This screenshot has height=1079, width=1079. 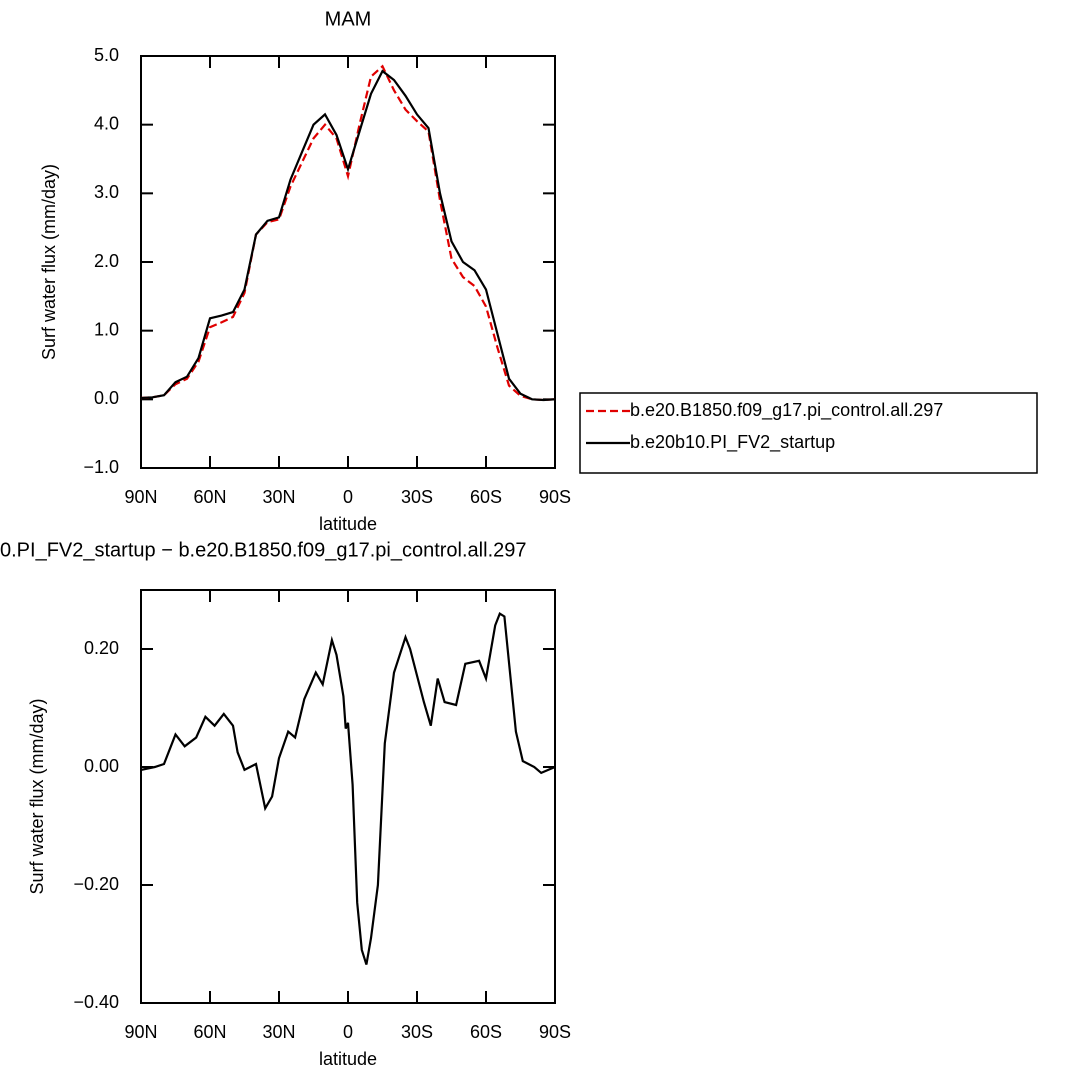 What do you see at coordinates (786, 410) in the screenshot?
I see `legend-label: b.e20.B1850.f09_g17.pi_control.all.297` at bounding box center [786, 410].